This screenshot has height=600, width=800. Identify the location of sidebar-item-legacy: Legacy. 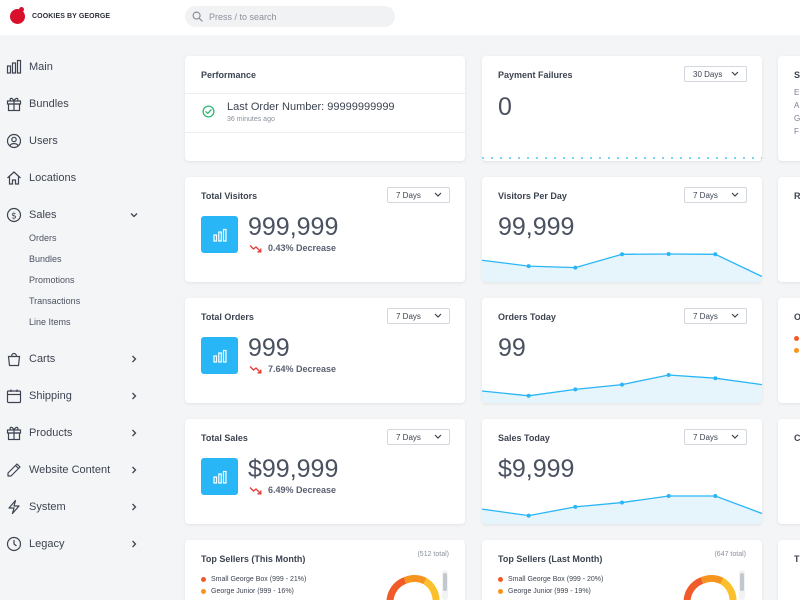
(80, 544).